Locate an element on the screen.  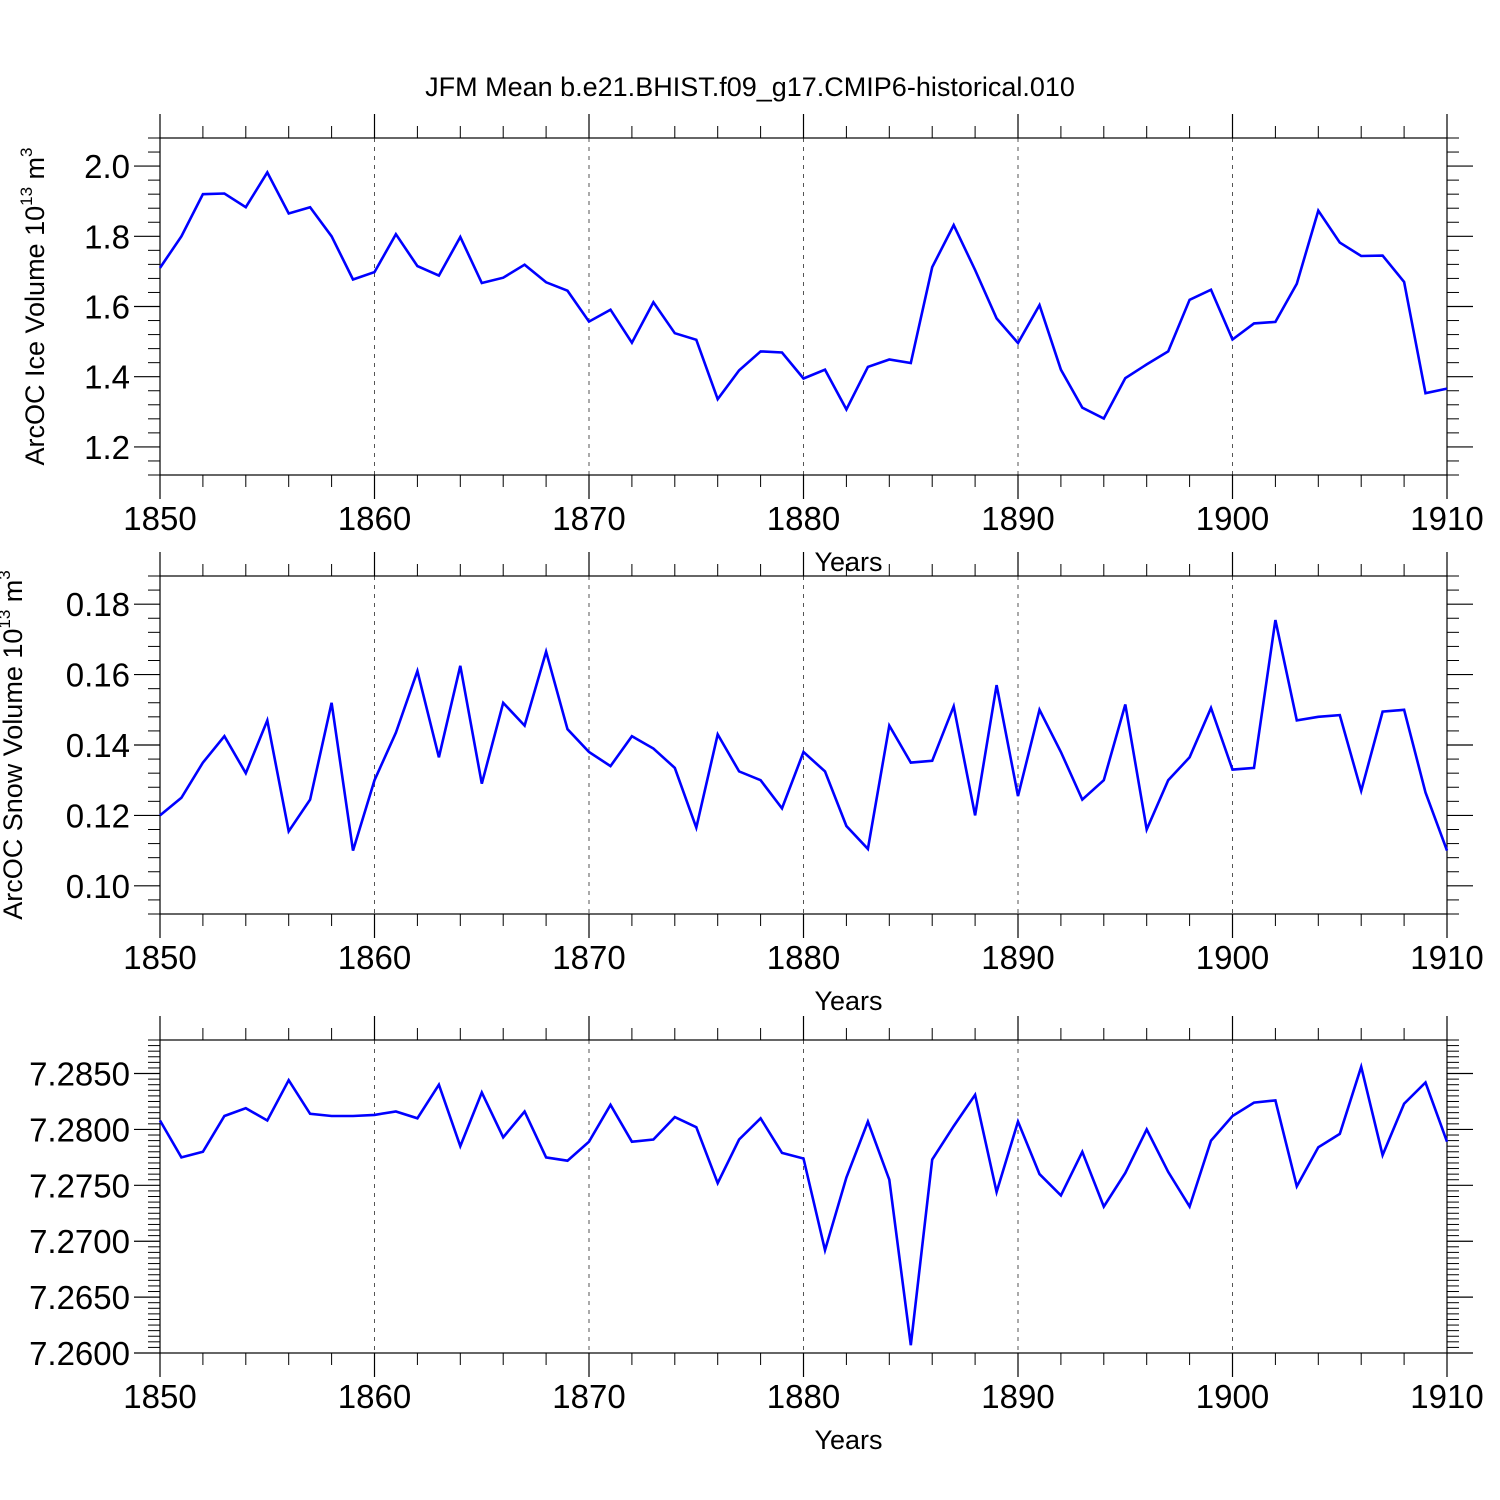
panel-ice-ylabel-main: ArcOC Ice Volume 10 is located at coordinates (35, 336).